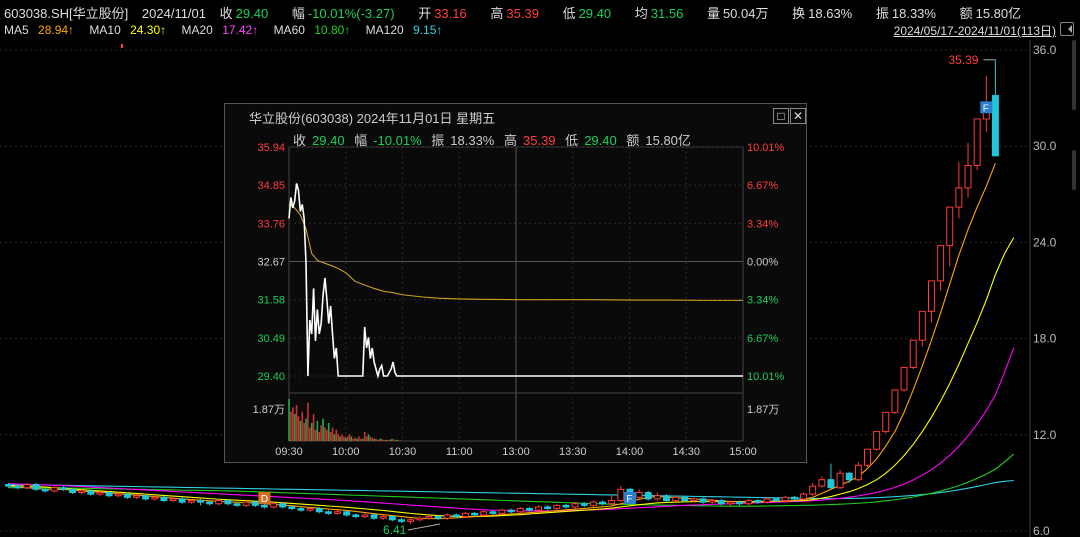 The image size is (1080, 537). I want to click on y-tick-label: 30.0, so click(1045, 146).